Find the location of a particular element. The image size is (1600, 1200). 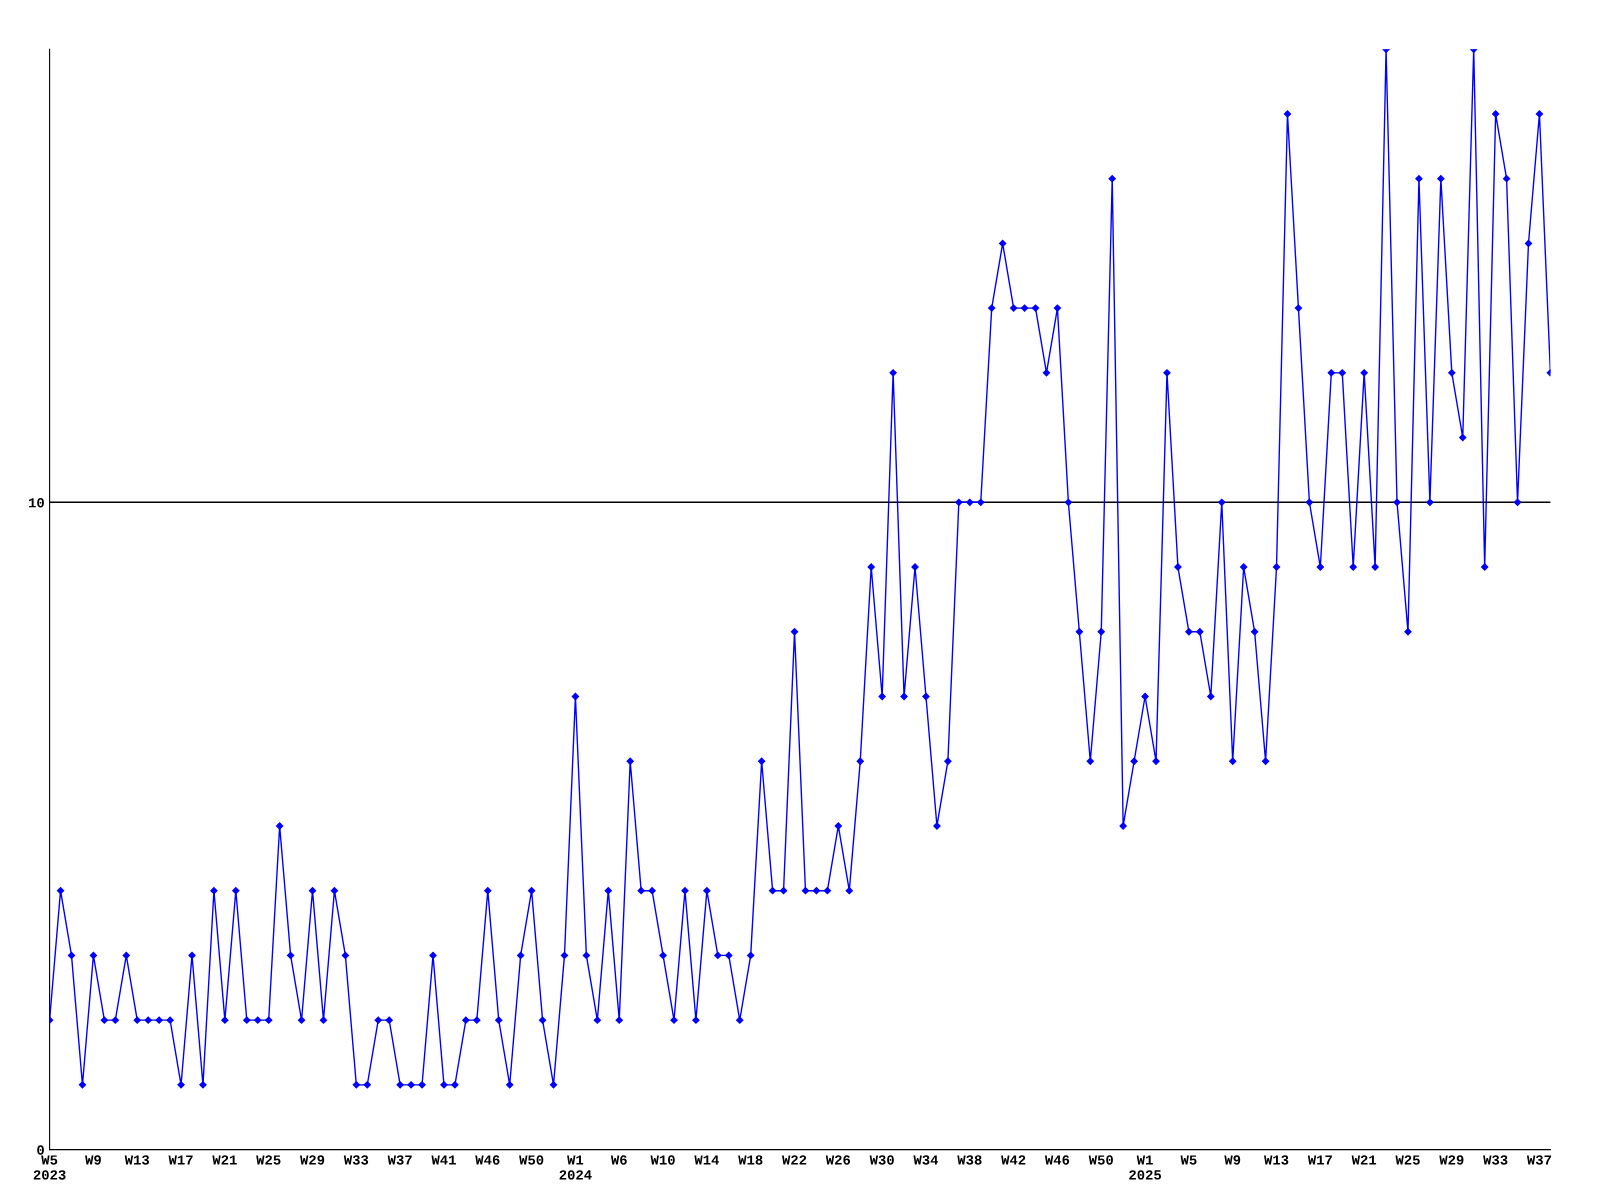

x-tick-label: W14 is located at coordinates (706, 1160).